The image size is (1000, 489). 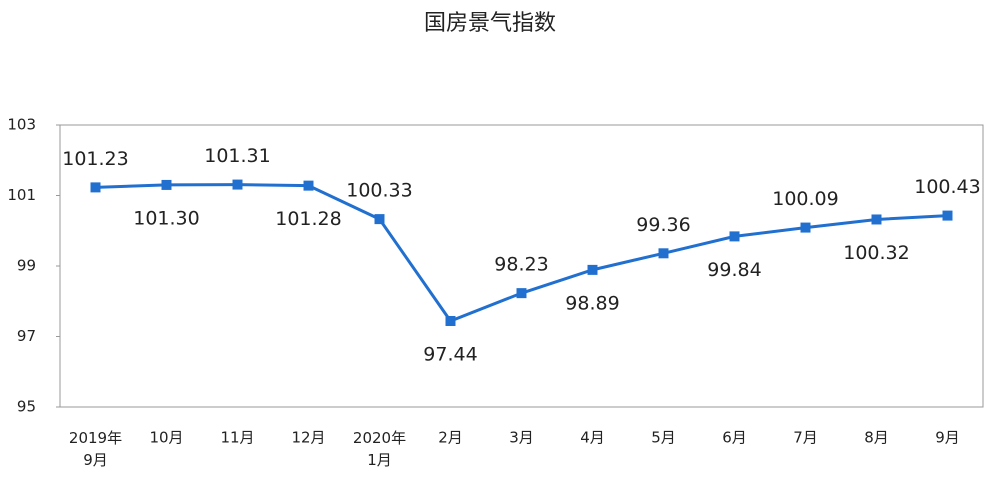 I want to click on value-label: 98.89, so click(x=592, y=303).